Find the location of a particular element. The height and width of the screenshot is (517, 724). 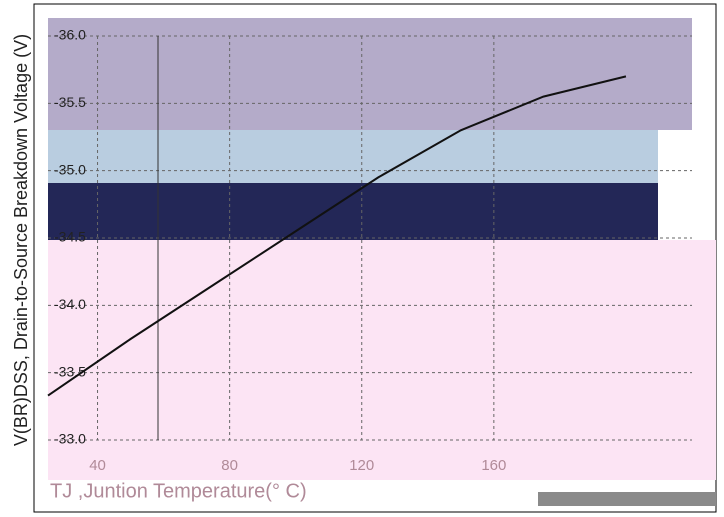

y-tick-label: -34.0 is located at coordinates (70, 304).